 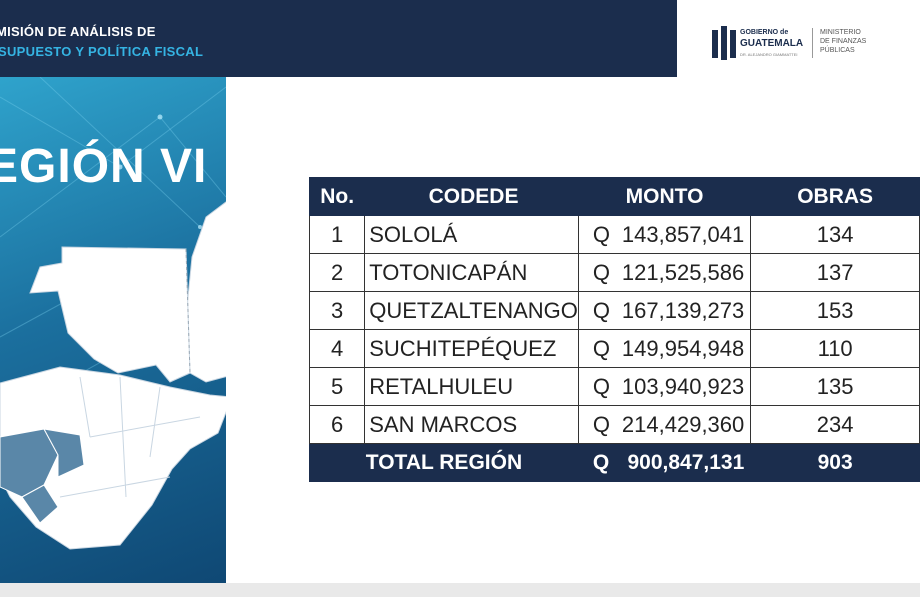 I want to click on ministry-name: MINISTERIO DE FINANZAS PÚBLICAS, so click(x=843, y=41).